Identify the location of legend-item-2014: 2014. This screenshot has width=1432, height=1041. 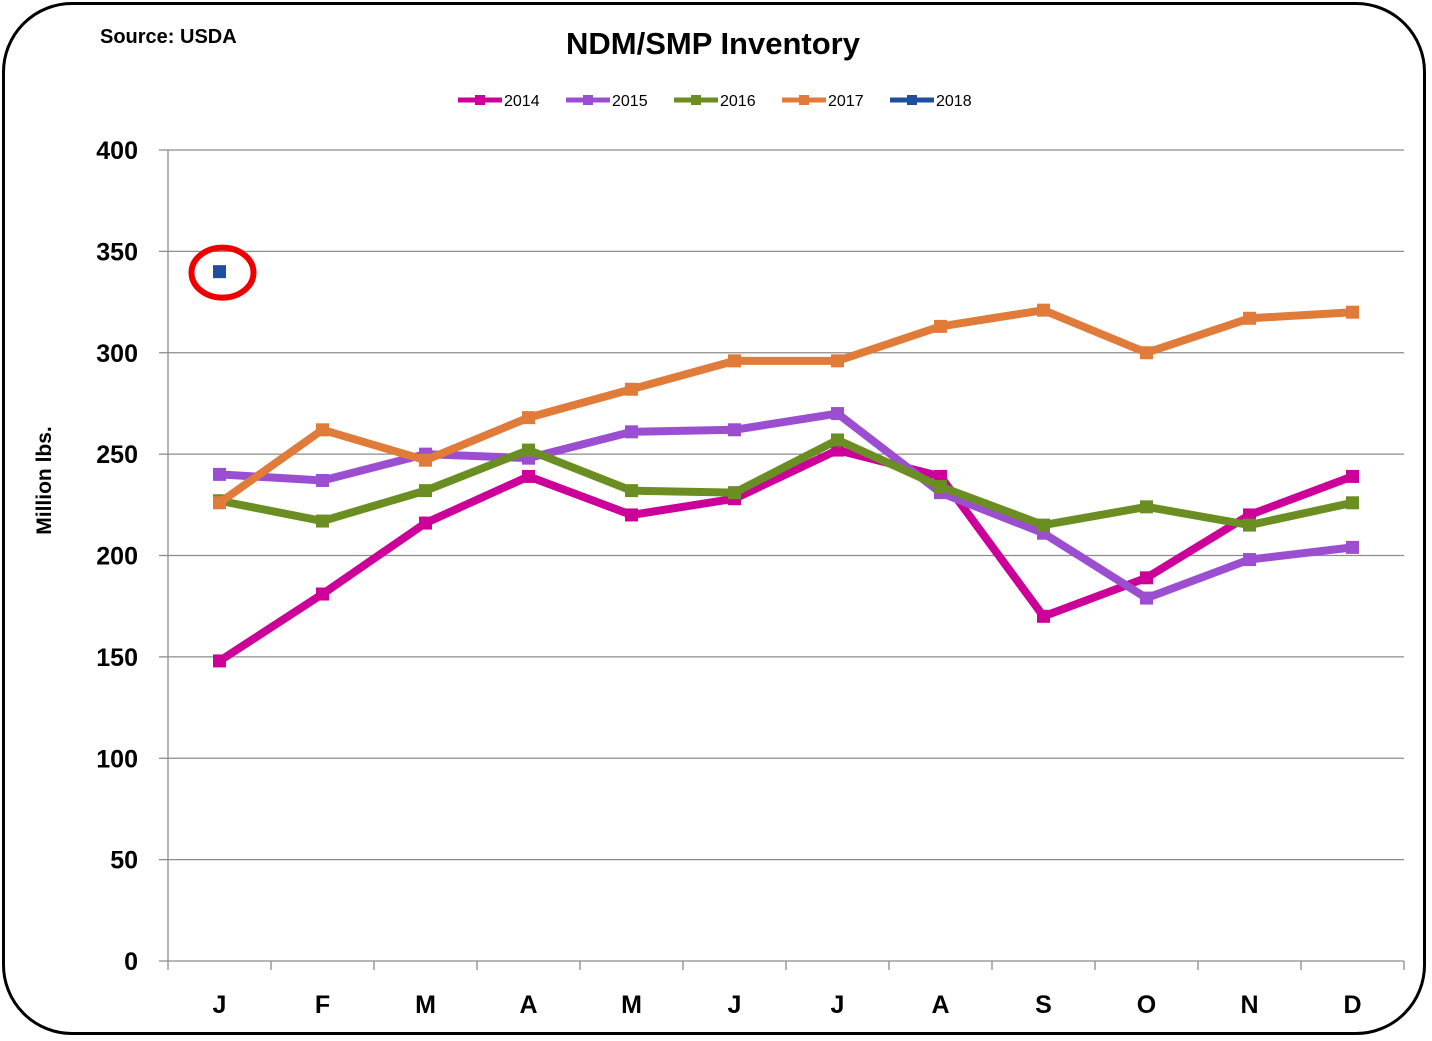
(499, 101).